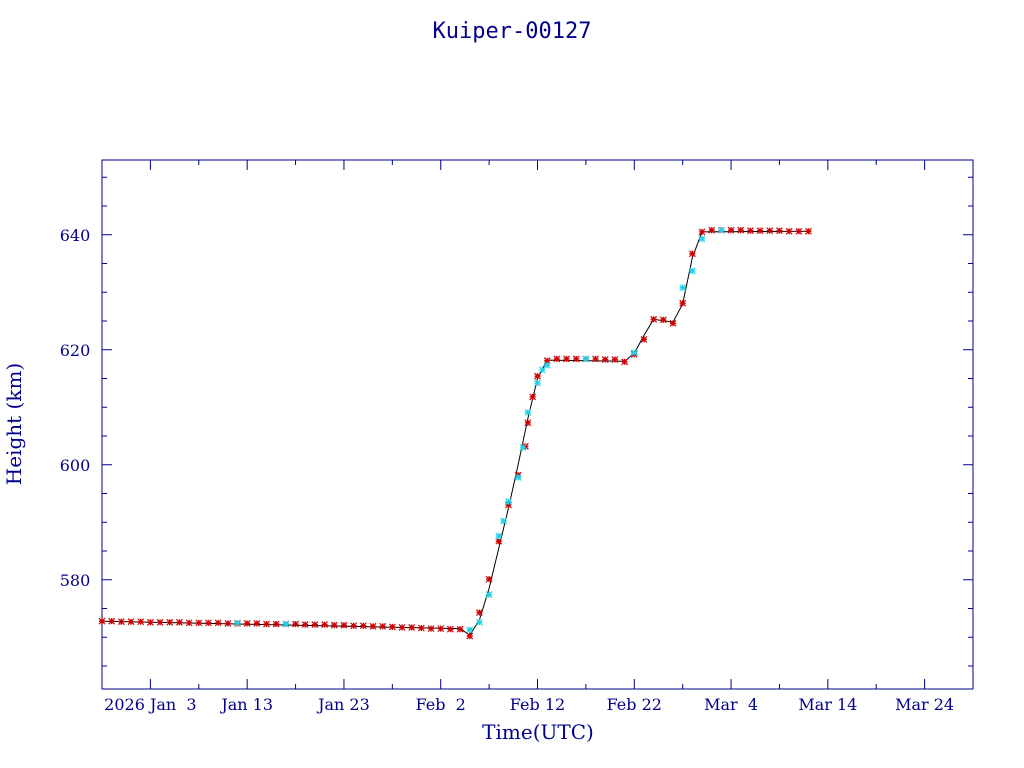 The height and width of the screenshot is (768, 1024). I want to click on x-tick-label: Jan 23, so click(343, 704).